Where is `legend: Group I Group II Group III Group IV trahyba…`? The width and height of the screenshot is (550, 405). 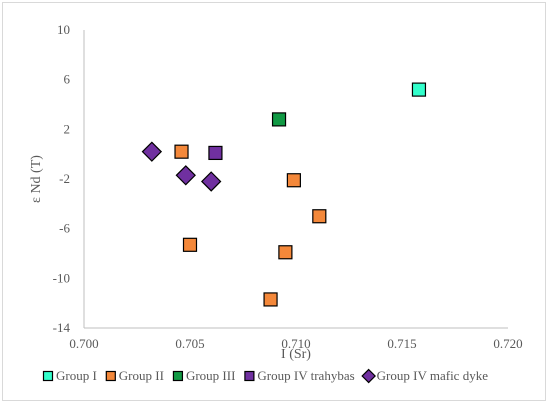
legend: Group I Group II Group III Group IV trahyba… is located at coordinates (265, 376).